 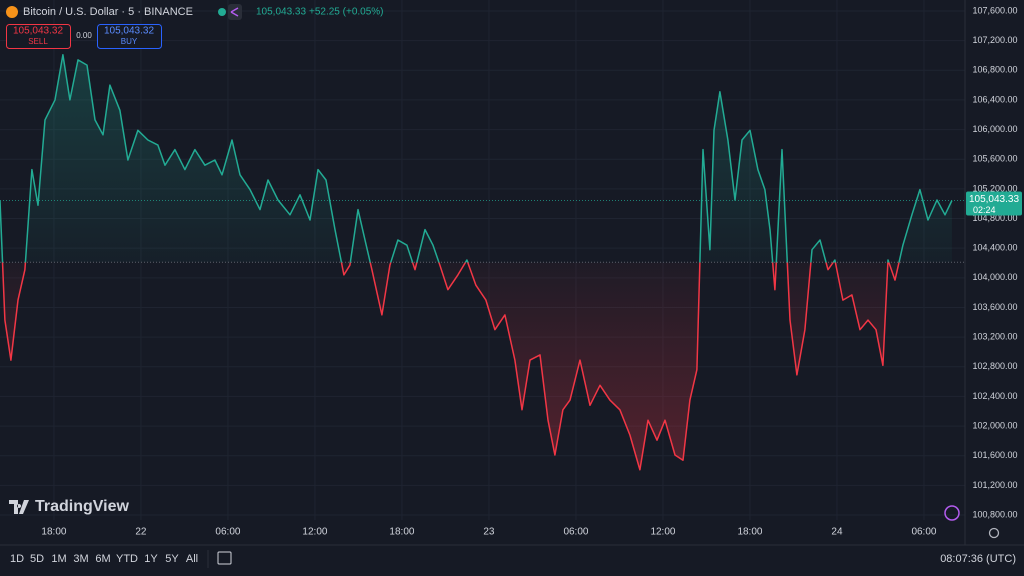 What do you see at coordinates (994, 485) in the screenshot?
I see `y-tick-label: 101,200.00` at bounding box center [994, 485].